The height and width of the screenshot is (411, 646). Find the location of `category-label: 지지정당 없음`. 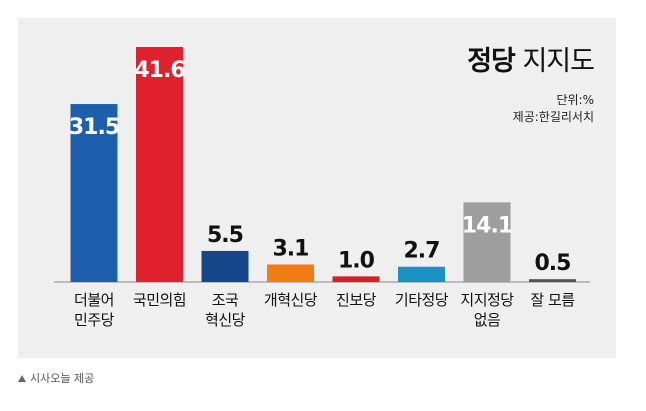

category-label: 지지정당 없음 is located at coordinates (487, 310).